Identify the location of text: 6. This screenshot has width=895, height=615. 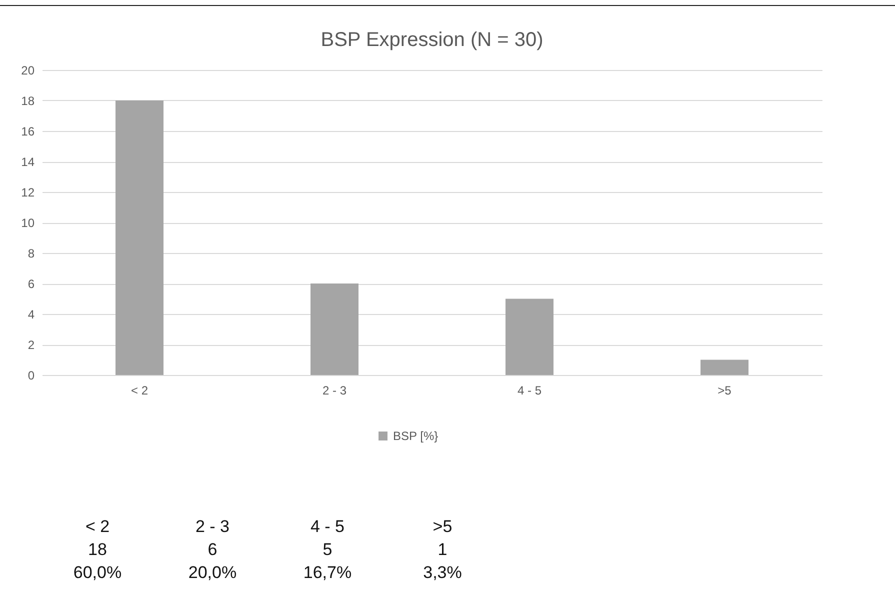
(212, 550).